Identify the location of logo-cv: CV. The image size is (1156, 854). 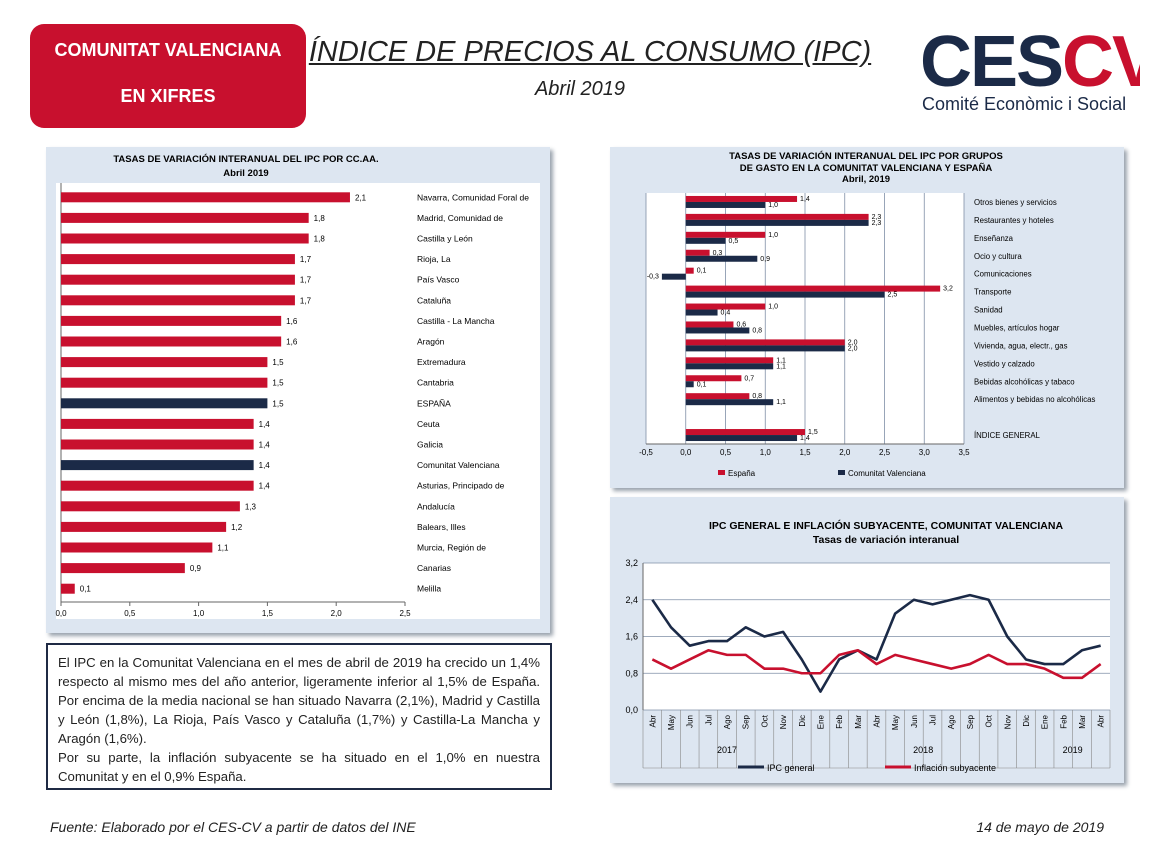
(1101, 62).